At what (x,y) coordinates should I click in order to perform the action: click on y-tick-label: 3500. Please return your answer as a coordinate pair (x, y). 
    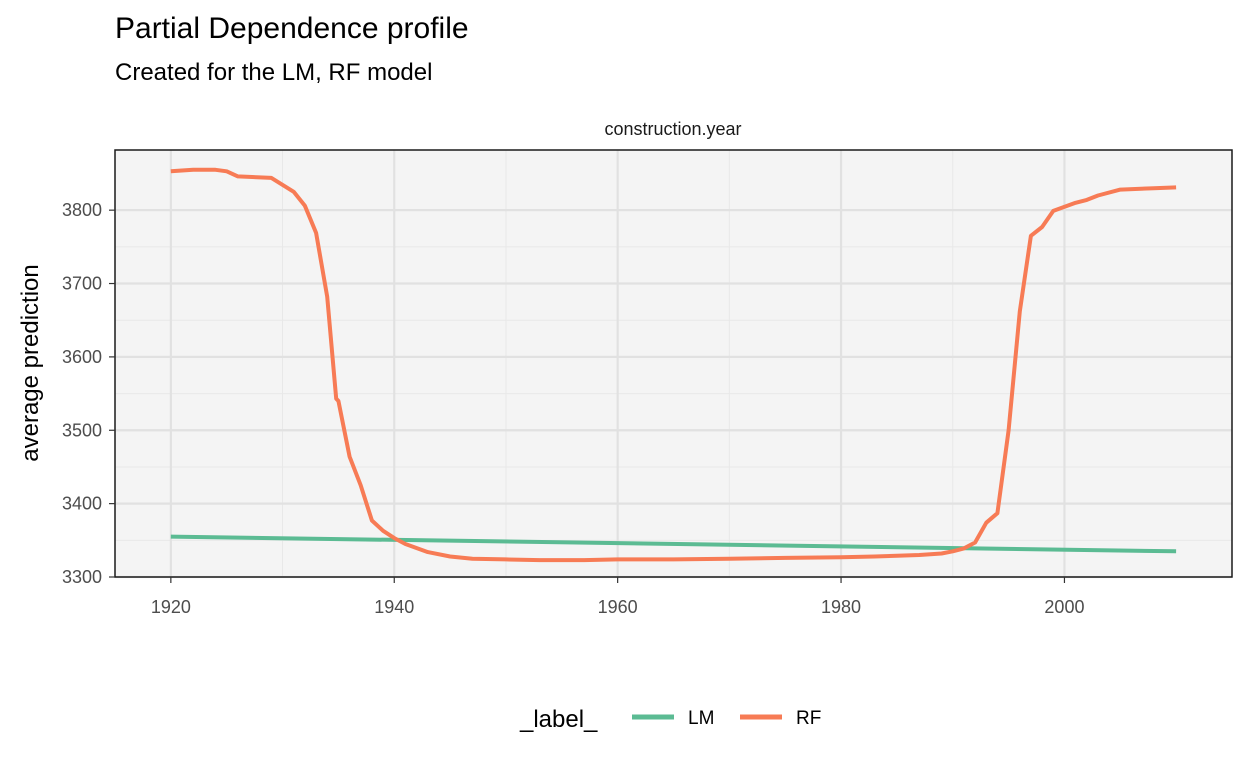
    Looking at the image, I should click on (82, 430).